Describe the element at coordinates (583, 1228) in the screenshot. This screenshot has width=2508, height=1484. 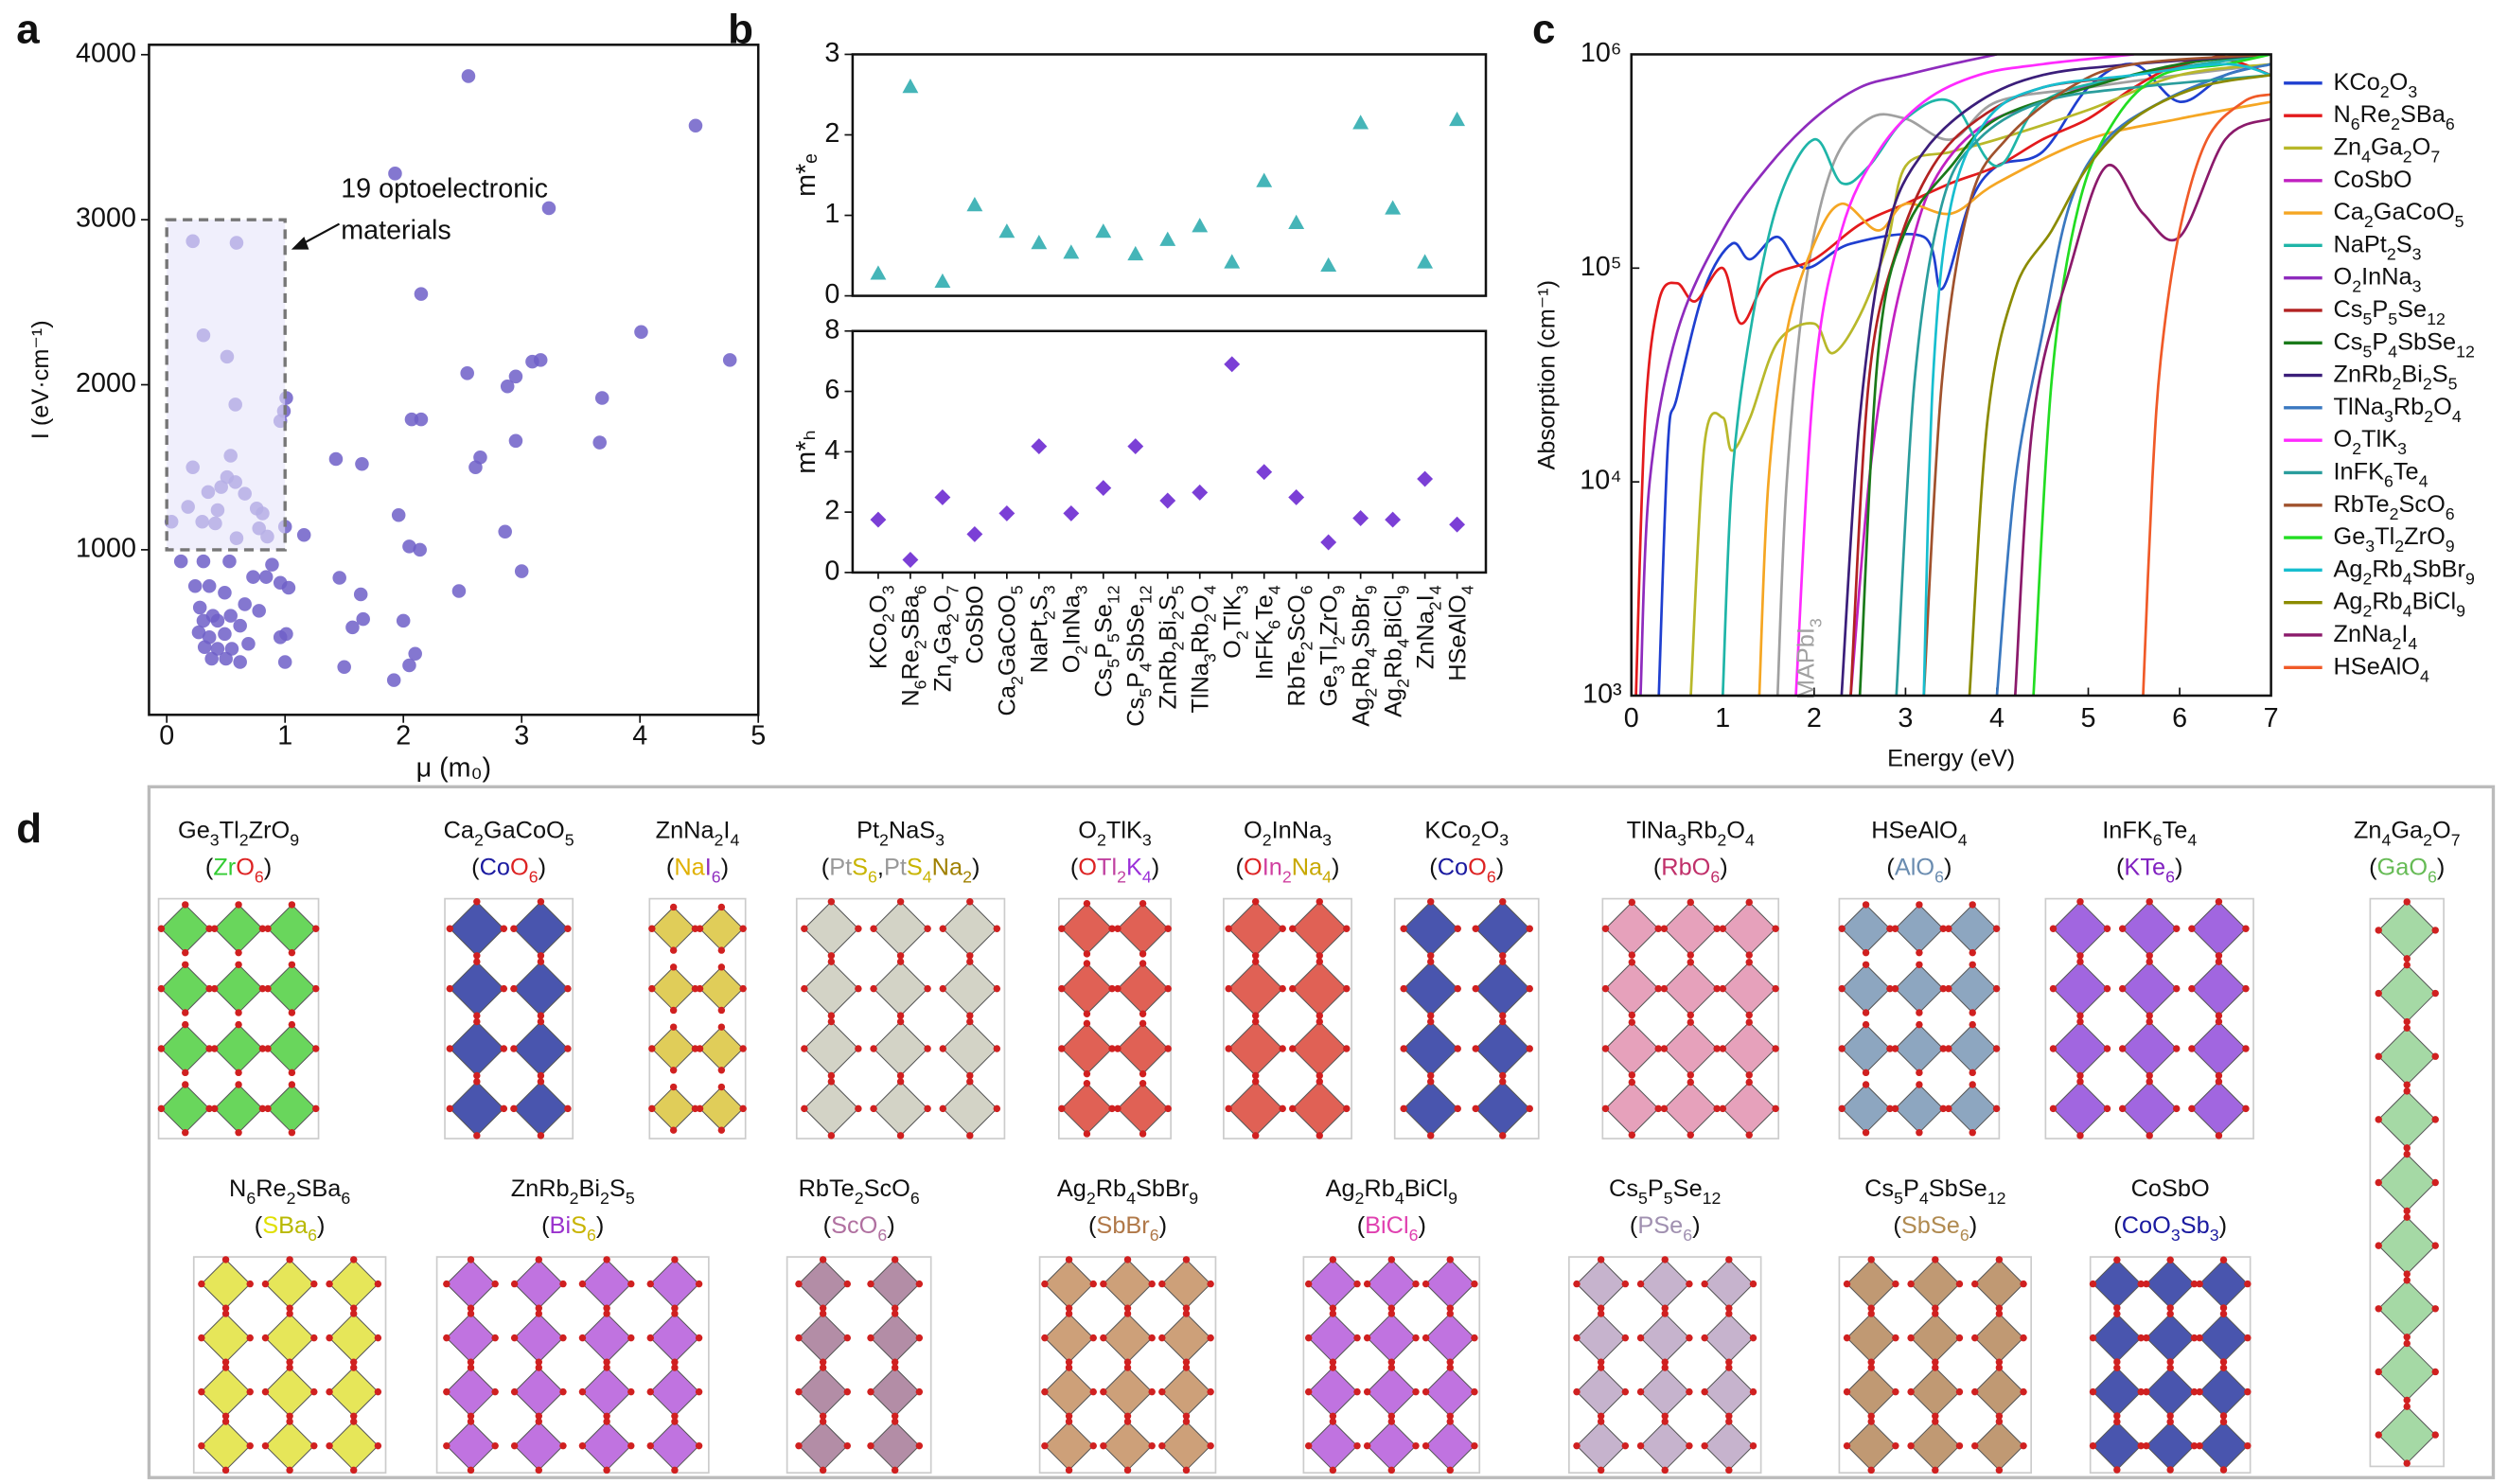
I see `polyhedron-part: S6` at that location.